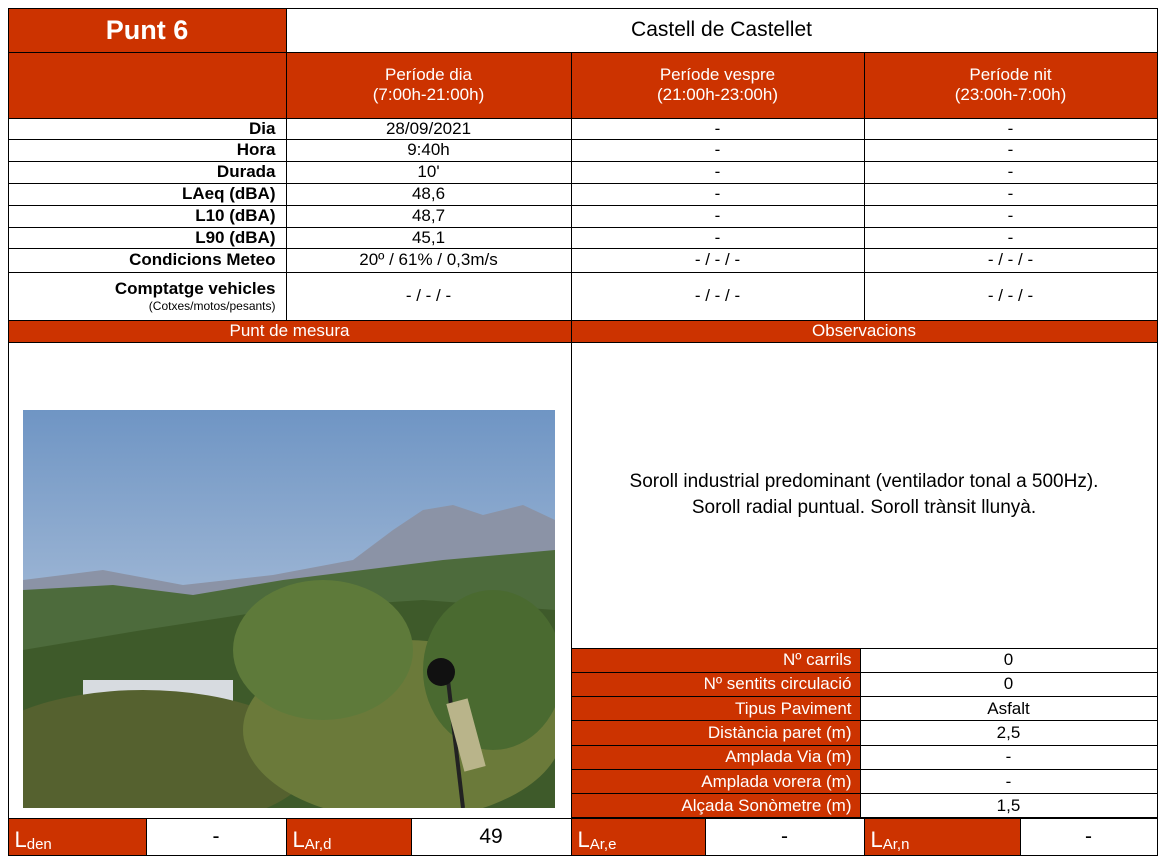  I want to click on row-label-text: Comptatge vehicles, so click(195, 288).